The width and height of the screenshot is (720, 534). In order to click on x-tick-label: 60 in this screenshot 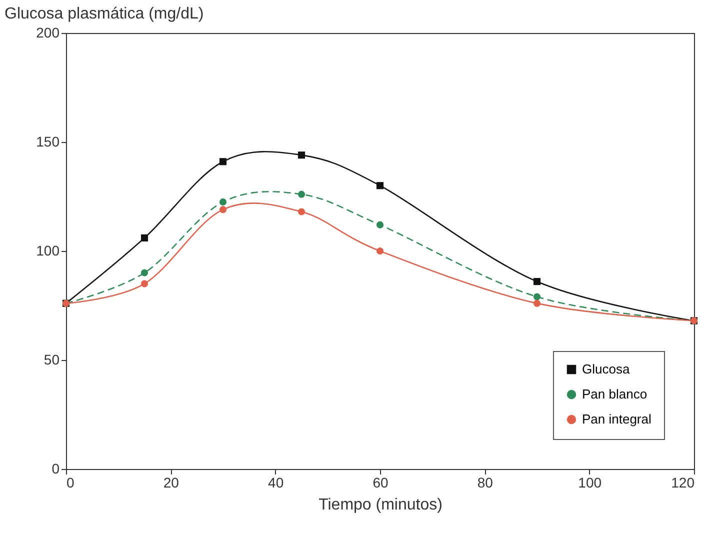, I will do `click(380, 482)`.